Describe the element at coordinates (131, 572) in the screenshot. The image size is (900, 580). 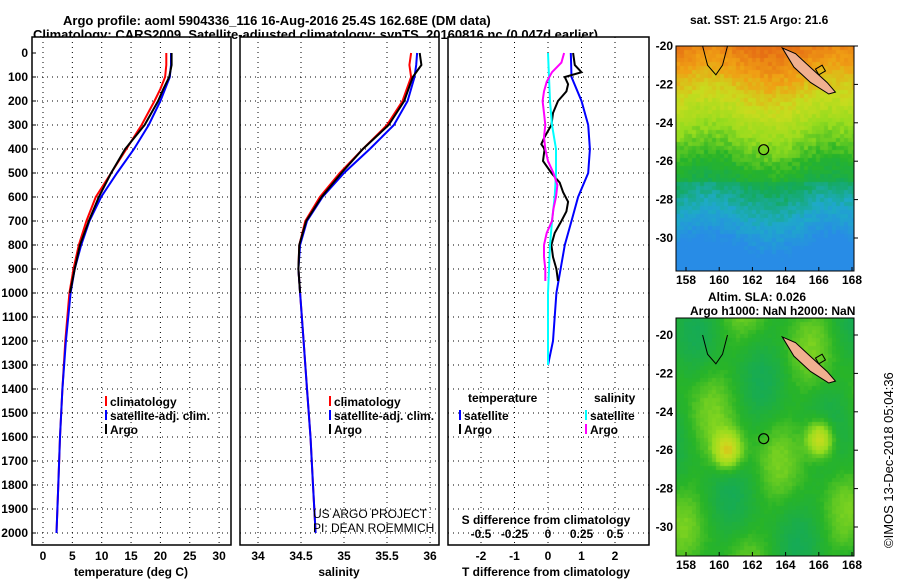
I see `x-axis-label: temperature (deg C)` at that location.